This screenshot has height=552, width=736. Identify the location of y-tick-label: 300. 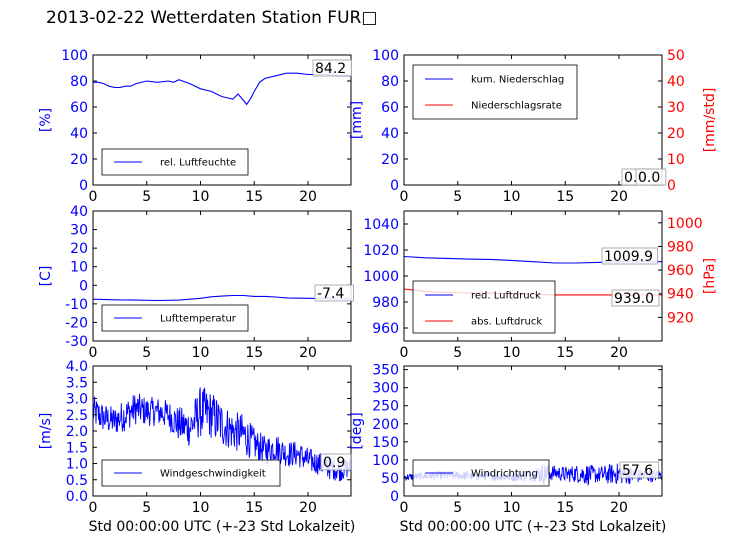
(385, 389).